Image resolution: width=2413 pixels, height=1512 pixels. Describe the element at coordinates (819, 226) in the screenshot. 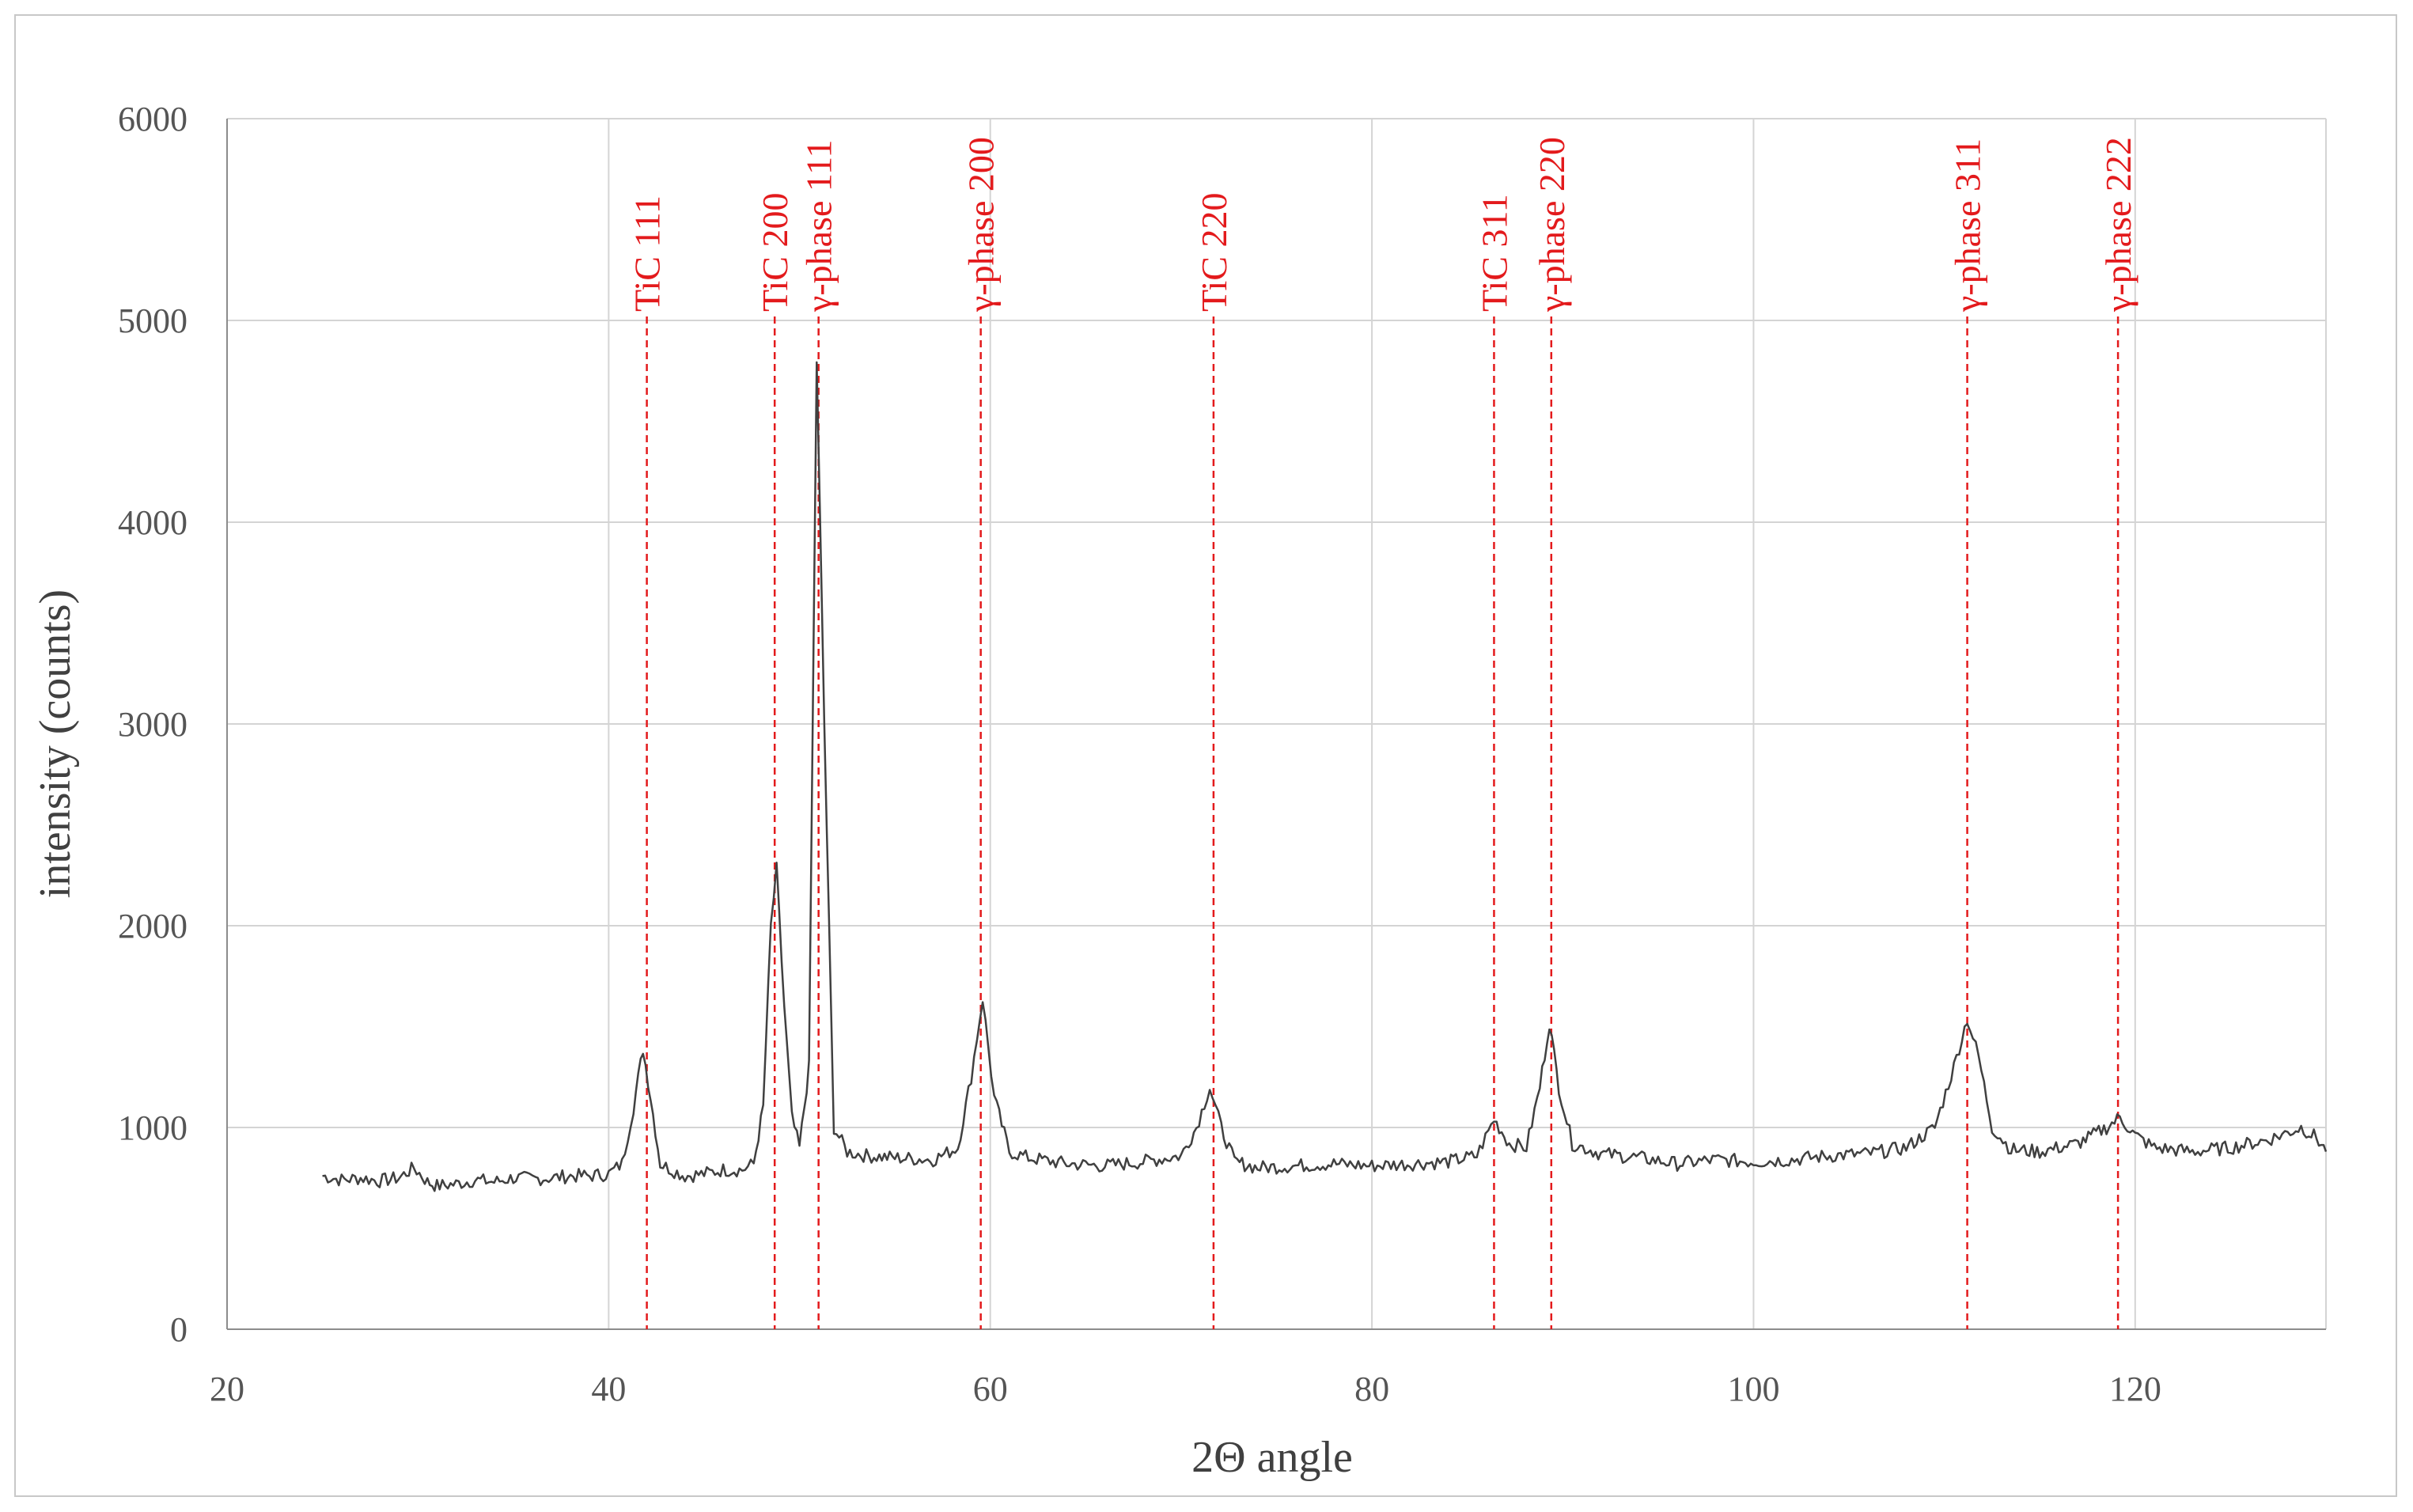

I see `peak-label: γ-phase 111` at that location.